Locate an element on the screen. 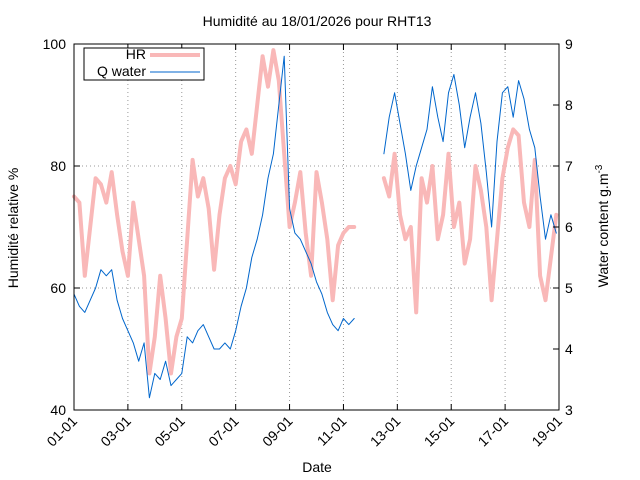 Image resolution: width=640 pixels, height=480 pixels. x-tick-label: 19-01 is located at coordinates (546, 431).